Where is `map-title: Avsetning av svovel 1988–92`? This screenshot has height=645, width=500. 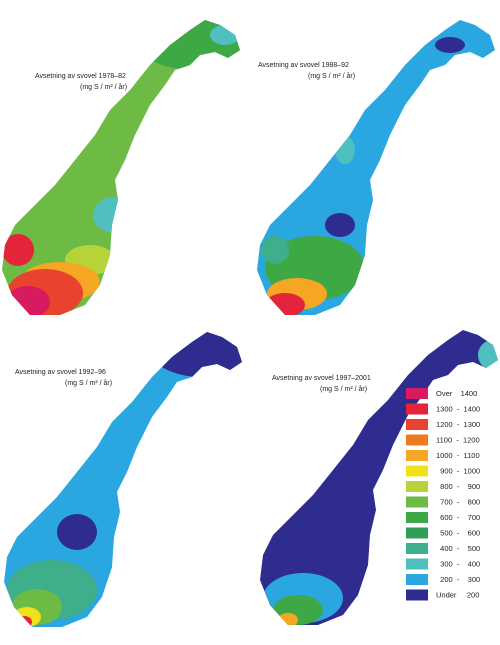 map-title: Avsetning av svovel 1988–92 is located at coordinates (303, 65).